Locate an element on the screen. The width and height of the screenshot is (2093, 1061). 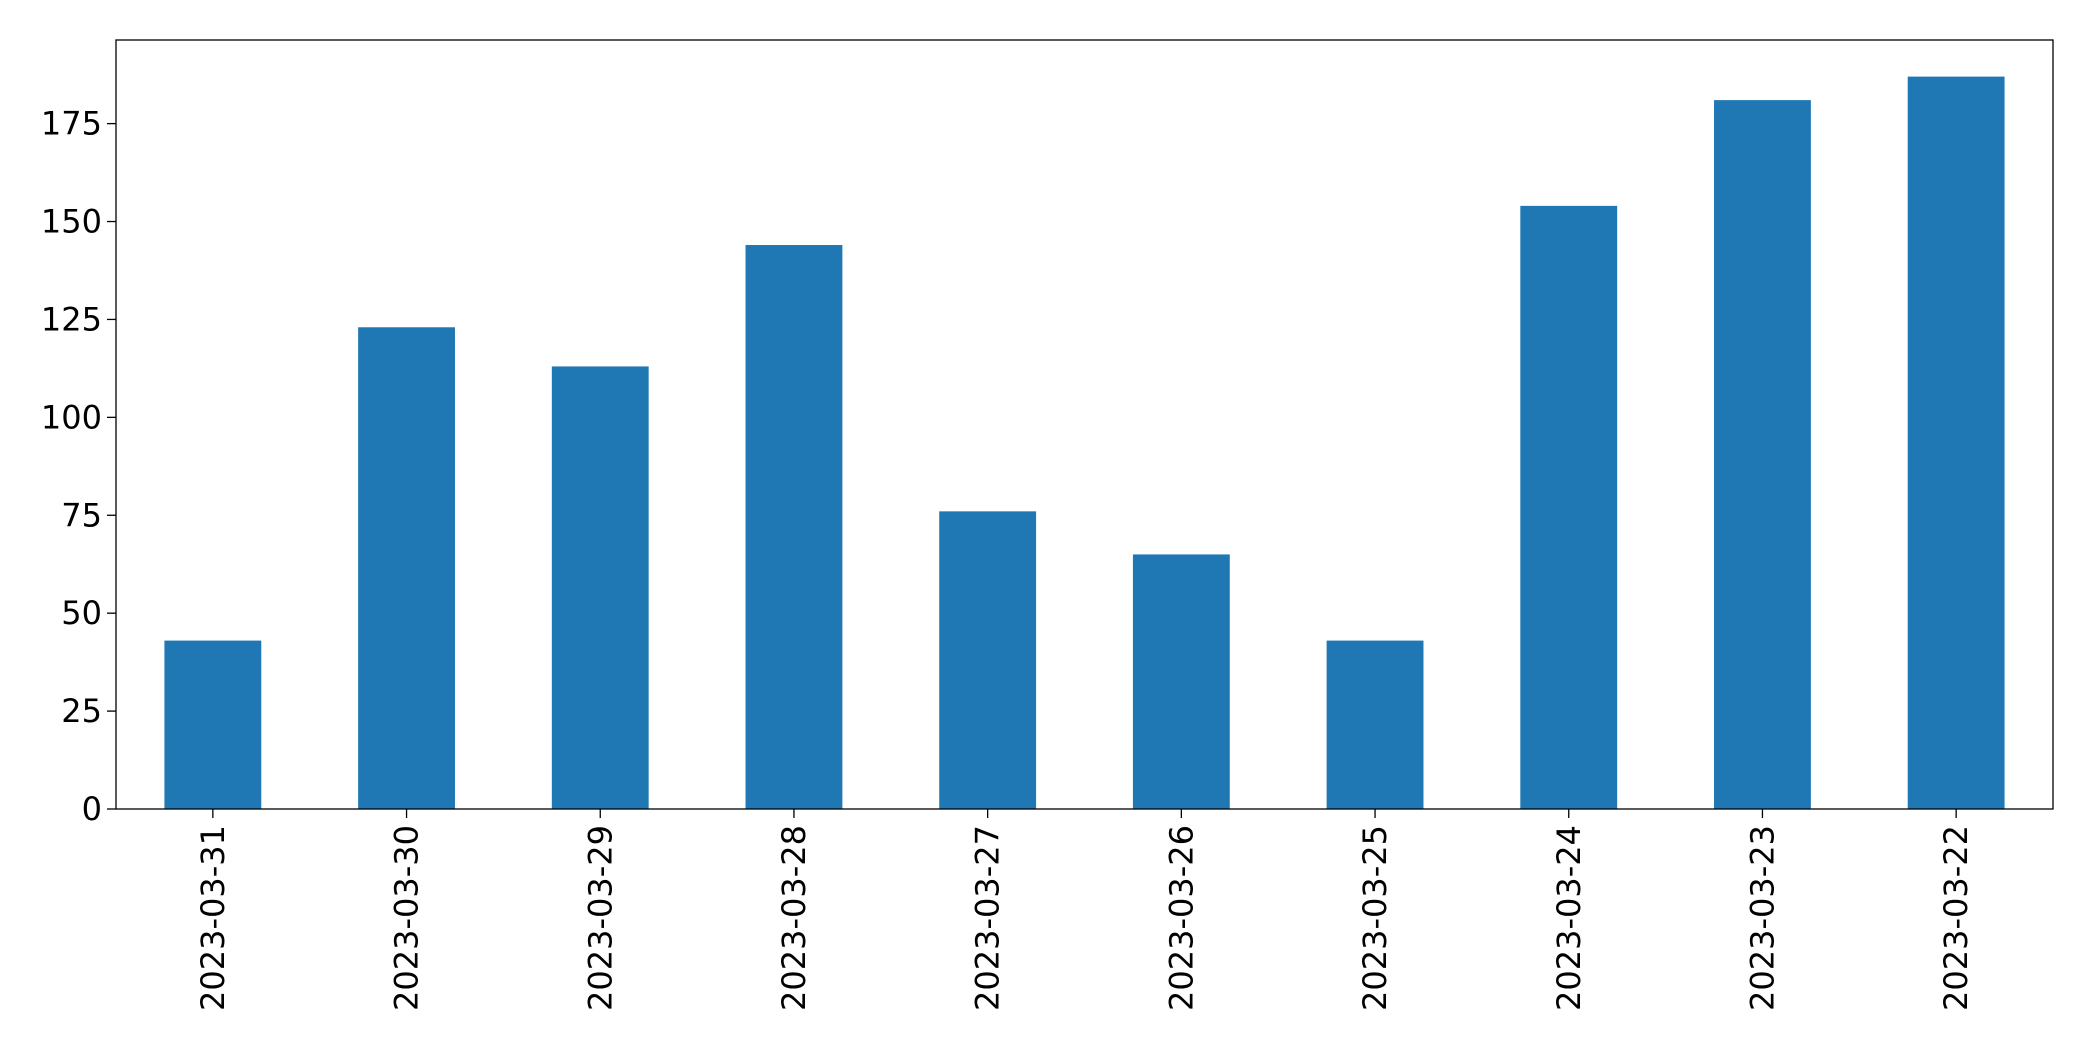
y-tick-label: 0 is located at coordinates (92, 809).